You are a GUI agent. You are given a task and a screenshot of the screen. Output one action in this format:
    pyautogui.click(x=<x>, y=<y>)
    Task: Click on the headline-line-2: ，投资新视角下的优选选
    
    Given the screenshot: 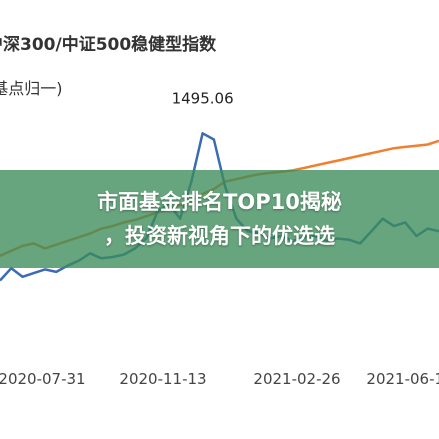 What is the action you would take?
    pyautogui.click(x=219, y=236)
    